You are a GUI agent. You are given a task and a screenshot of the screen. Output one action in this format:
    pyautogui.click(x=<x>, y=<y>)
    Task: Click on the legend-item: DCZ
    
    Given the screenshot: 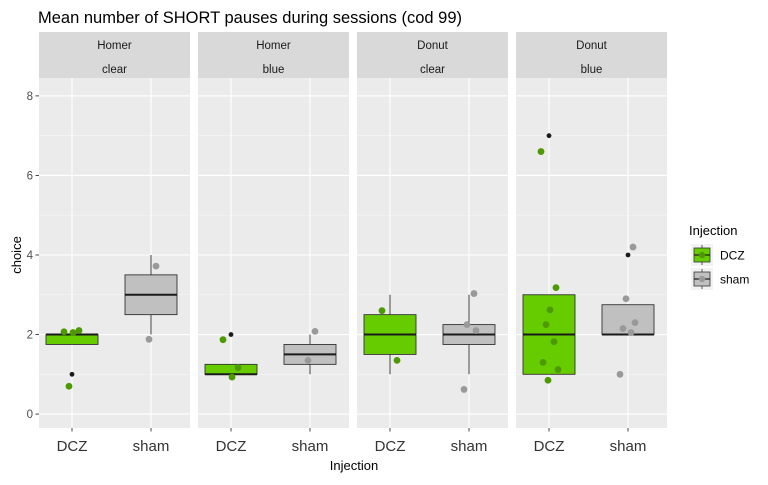 What is the action you would take?
    pyautogui.click(x=718, y=255)
    